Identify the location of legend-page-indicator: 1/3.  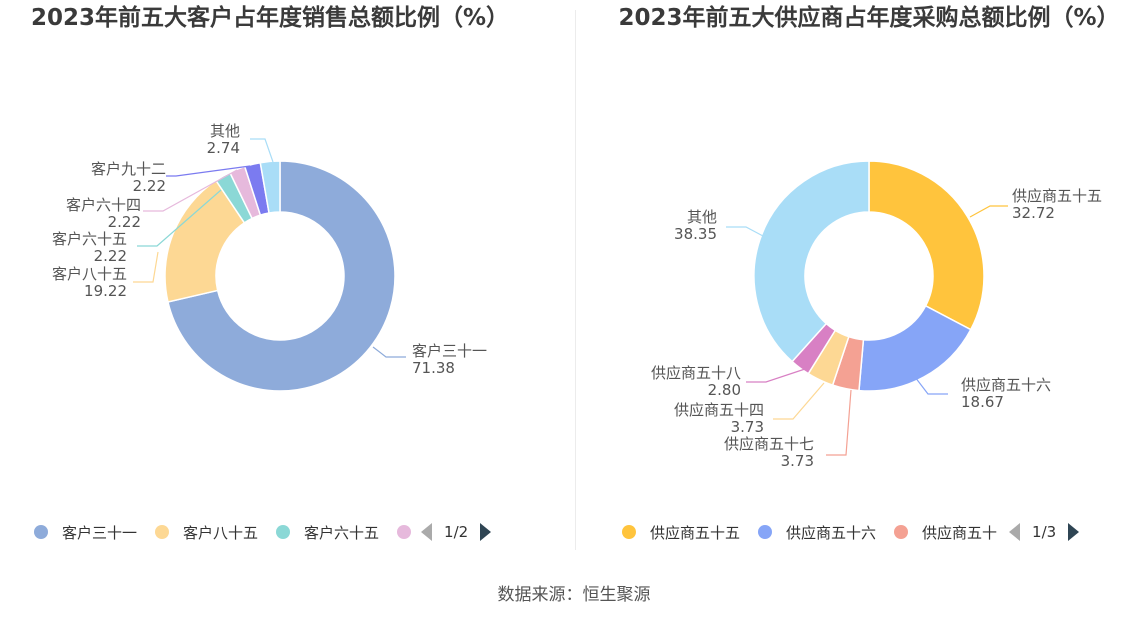
(1044, 532).